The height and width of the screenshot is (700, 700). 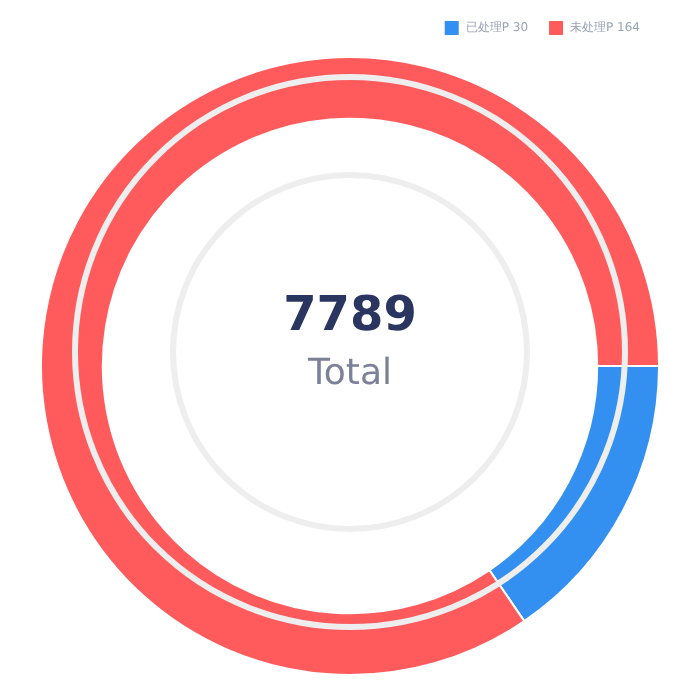 What do you see at coordinates (350, 314) in the screenshot?
I see `text: 7789` at bounding box center [350, 314].